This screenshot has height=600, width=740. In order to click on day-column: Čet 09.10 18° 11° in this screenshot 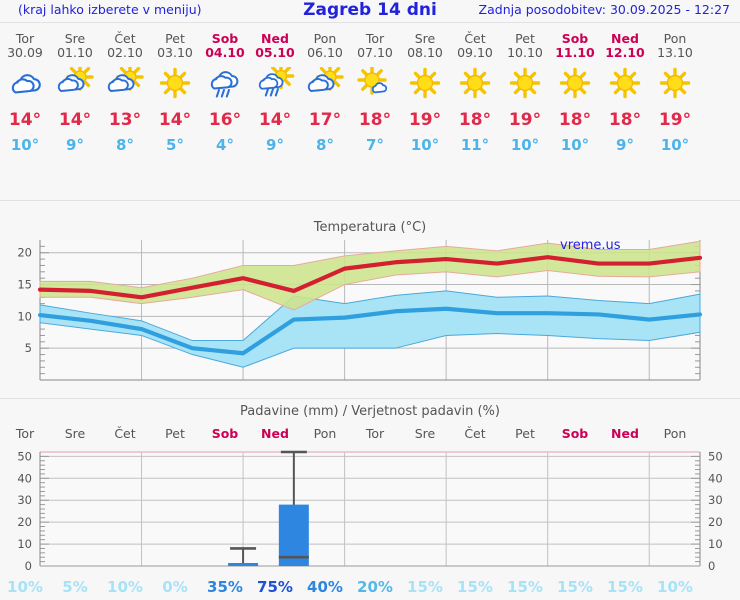, I will do `click(475, 109)`.